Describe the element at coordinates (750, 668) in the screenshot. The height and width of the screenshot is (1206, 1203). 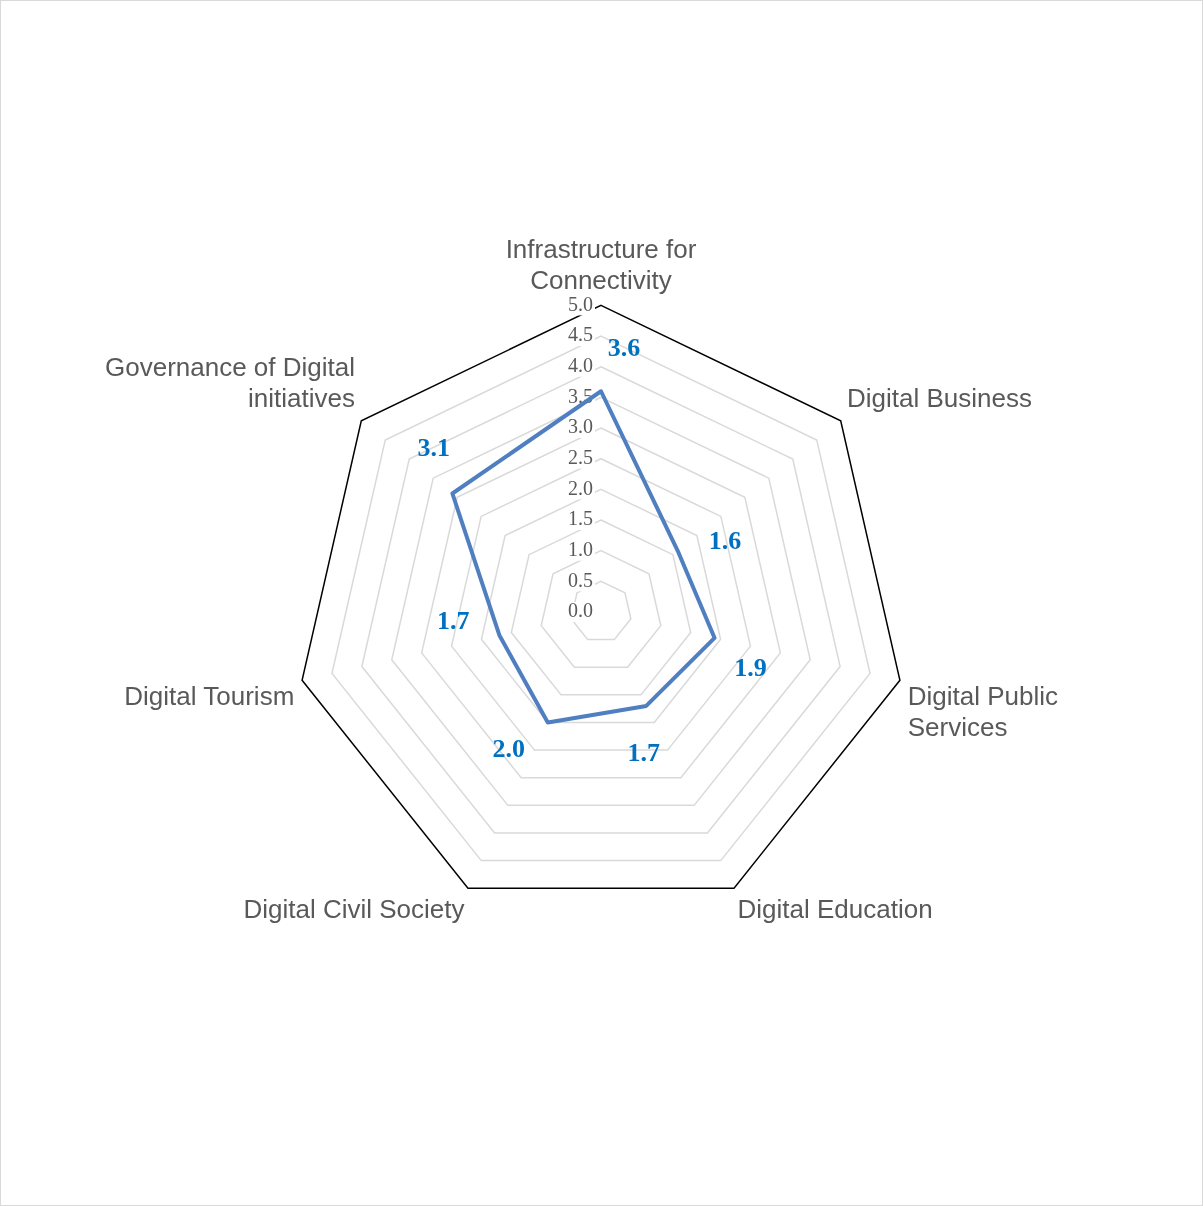
I see `data-label: 1.9` at that location.